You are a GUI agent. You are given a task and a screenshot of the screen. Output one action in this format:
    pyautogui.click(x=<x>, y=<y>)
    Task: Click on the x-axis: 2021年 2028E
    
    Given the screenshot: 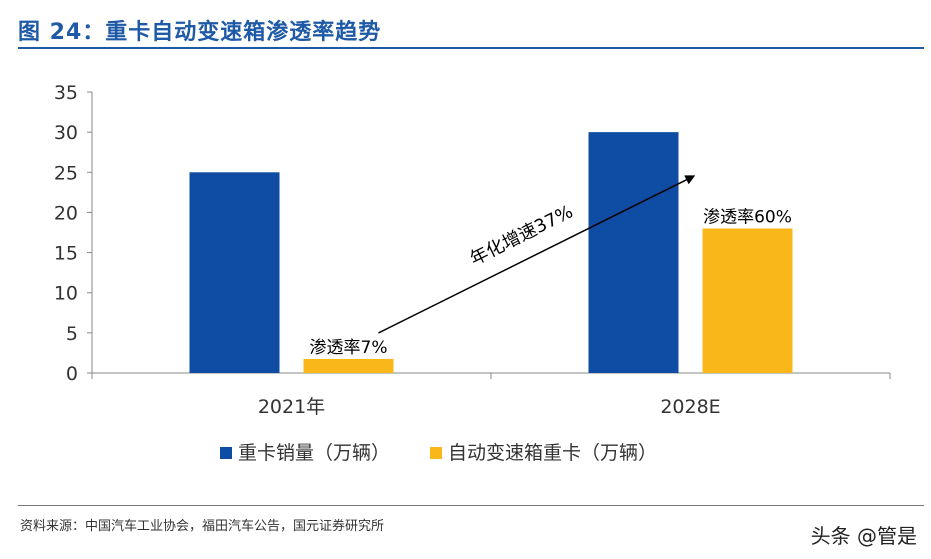 What is the action you would take?
    pyautogui.click(x=491, y=395)
    